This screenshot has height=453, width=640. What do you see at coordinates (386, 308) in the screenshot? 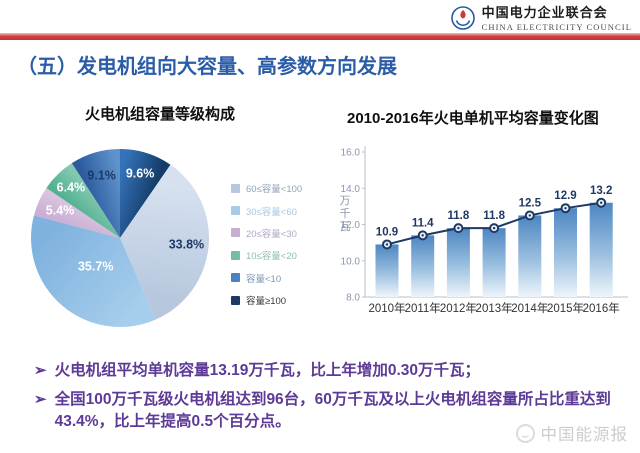
I see `x-tick-label: 2010年` at bounding box center [386, 308].